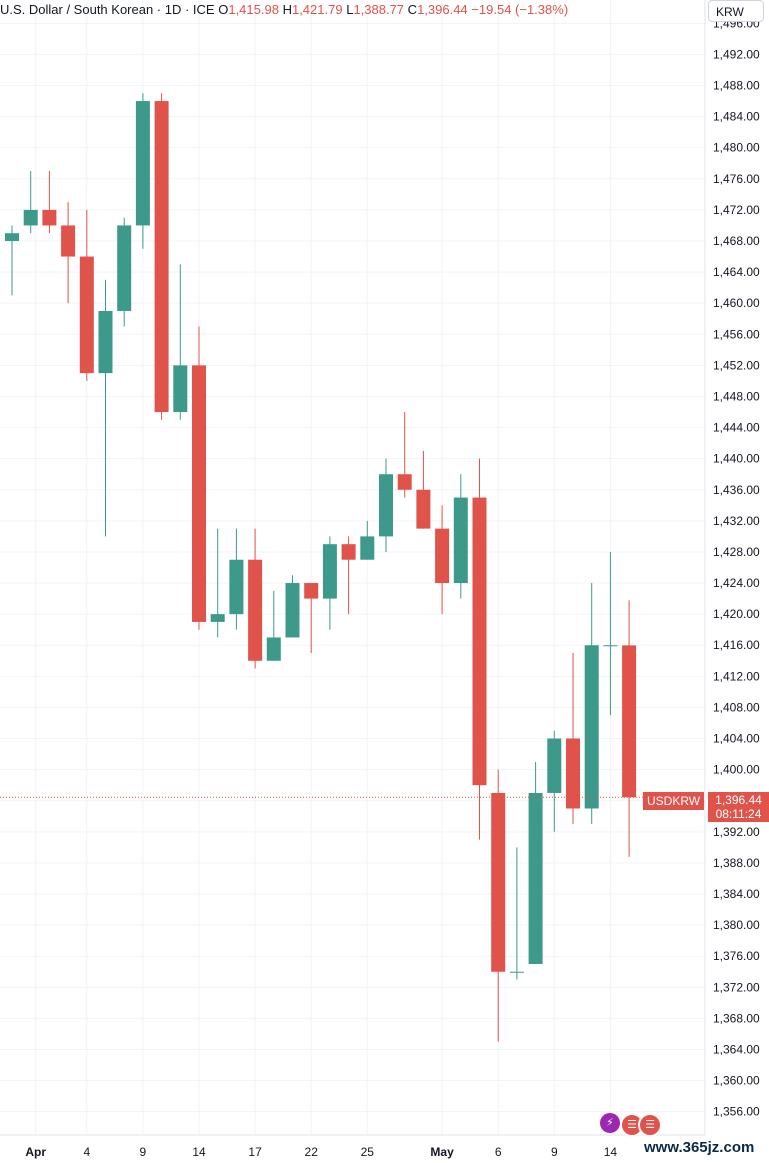 Image resolution: width=769 pixels, height=1163 pixels. I want to click on y-tick-label: 1,404.00, so click(736, 739).